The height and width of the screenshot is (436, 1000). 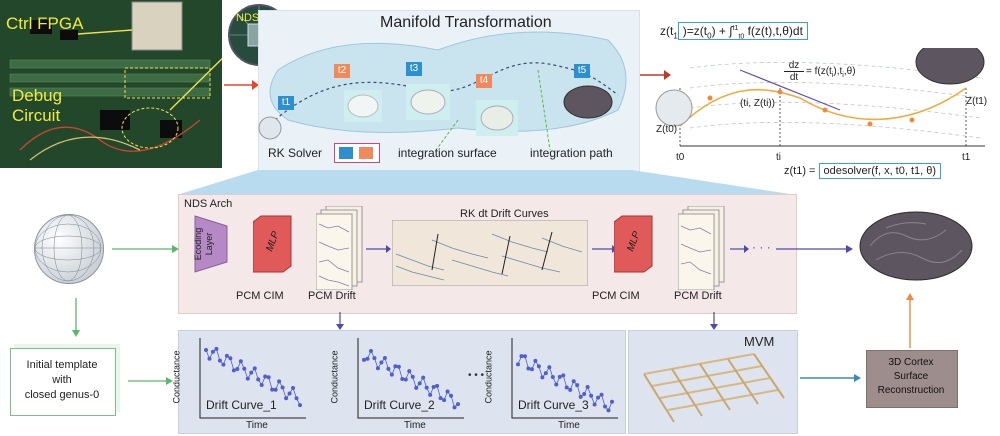 What do you see at coordinates (62, 395) in the screenshot?
I see `template-line3: closed genus-0` at bounding box center [62, 395].